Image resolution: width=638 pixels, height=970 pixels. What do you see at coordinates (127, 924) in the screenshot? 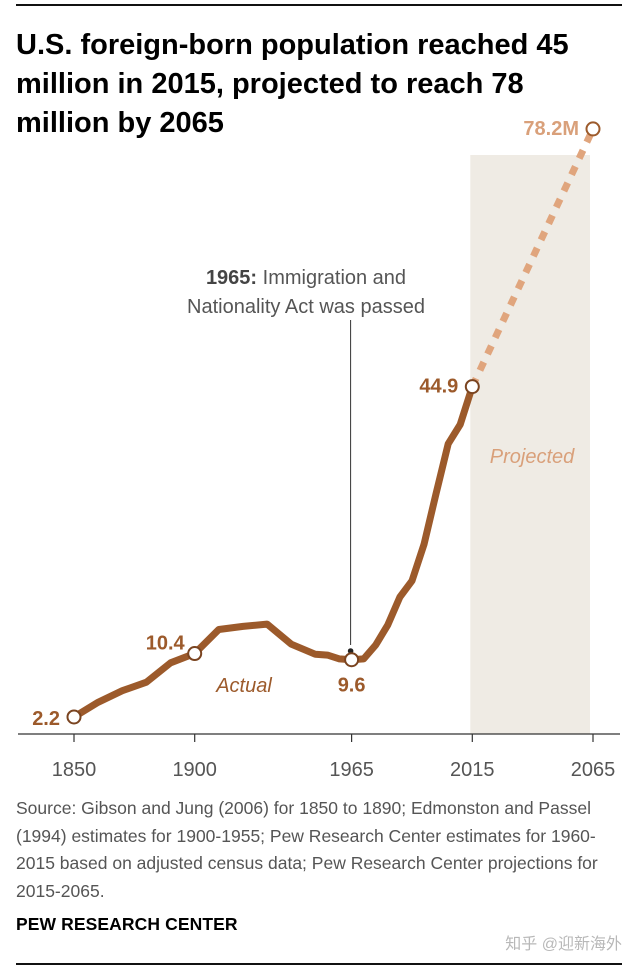
I see `brand-name: PEW RESEARCH CENTER` at bounding box center [127, 924].